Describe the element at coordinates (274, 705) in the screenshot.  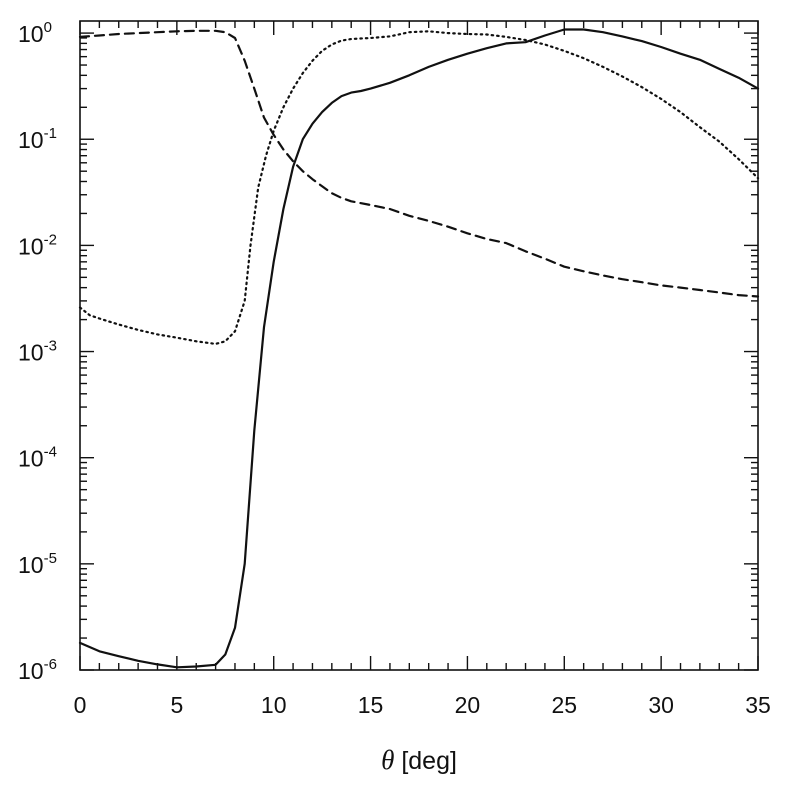
I see `x-tick-label: 10` at that location.